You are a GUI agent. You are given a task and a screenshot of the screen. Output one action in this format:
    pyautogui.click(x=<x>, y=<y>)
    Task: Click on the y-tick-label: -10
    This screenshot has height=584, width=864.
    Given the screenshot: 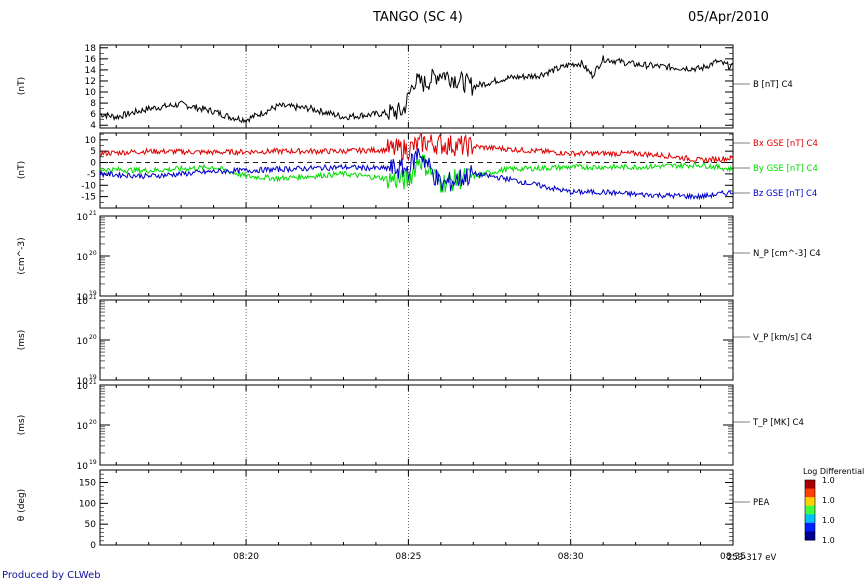 What is the action you would take?
    pyautogui.click(x=88, y=186)
    